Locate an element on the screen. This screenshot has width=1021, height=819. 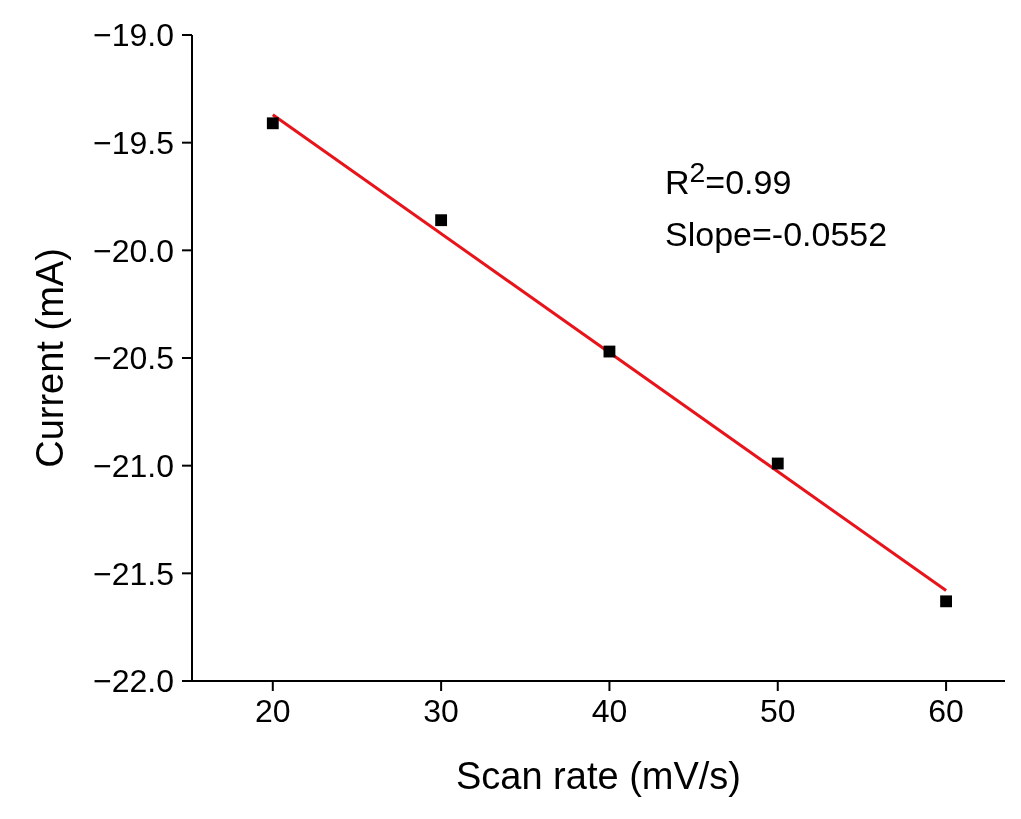
x-axis-title: Scan rate (mV/s) is located at coordinates (598, 776).